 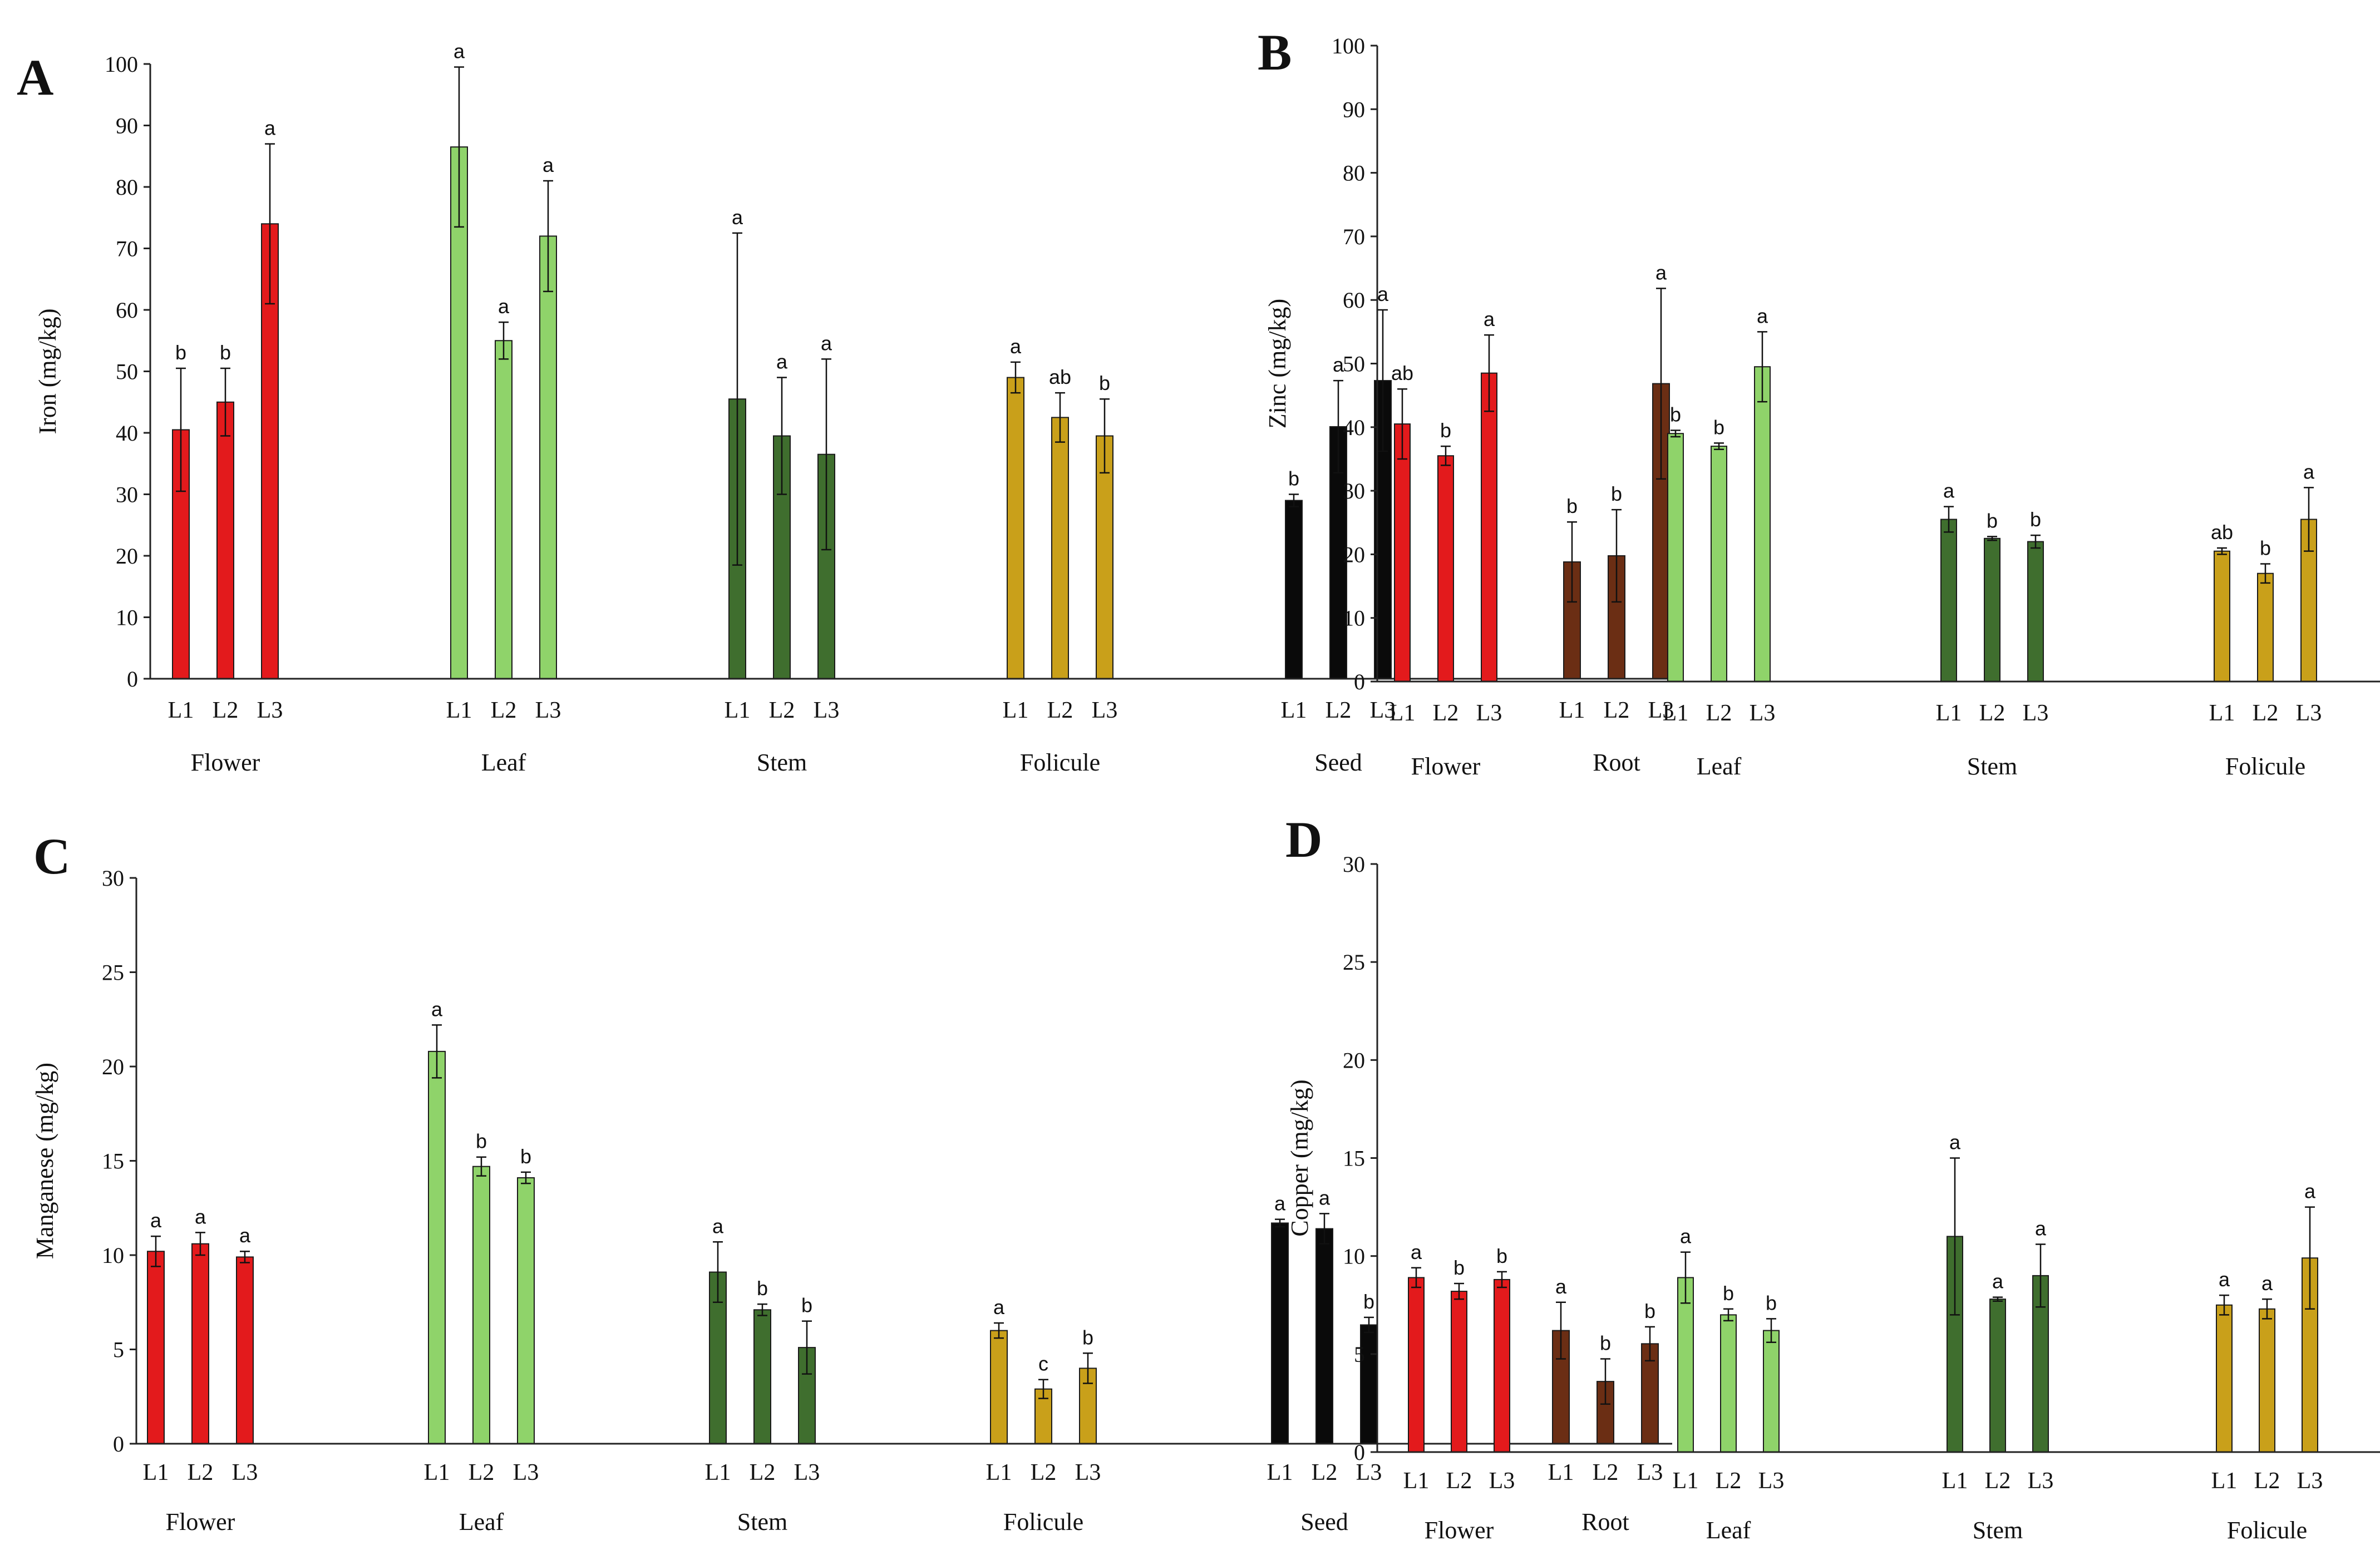 What do you see at coordinates (1948, 601) in the screenshot?
I see `bar-stem-l1` at bounding box center [1948, 601].